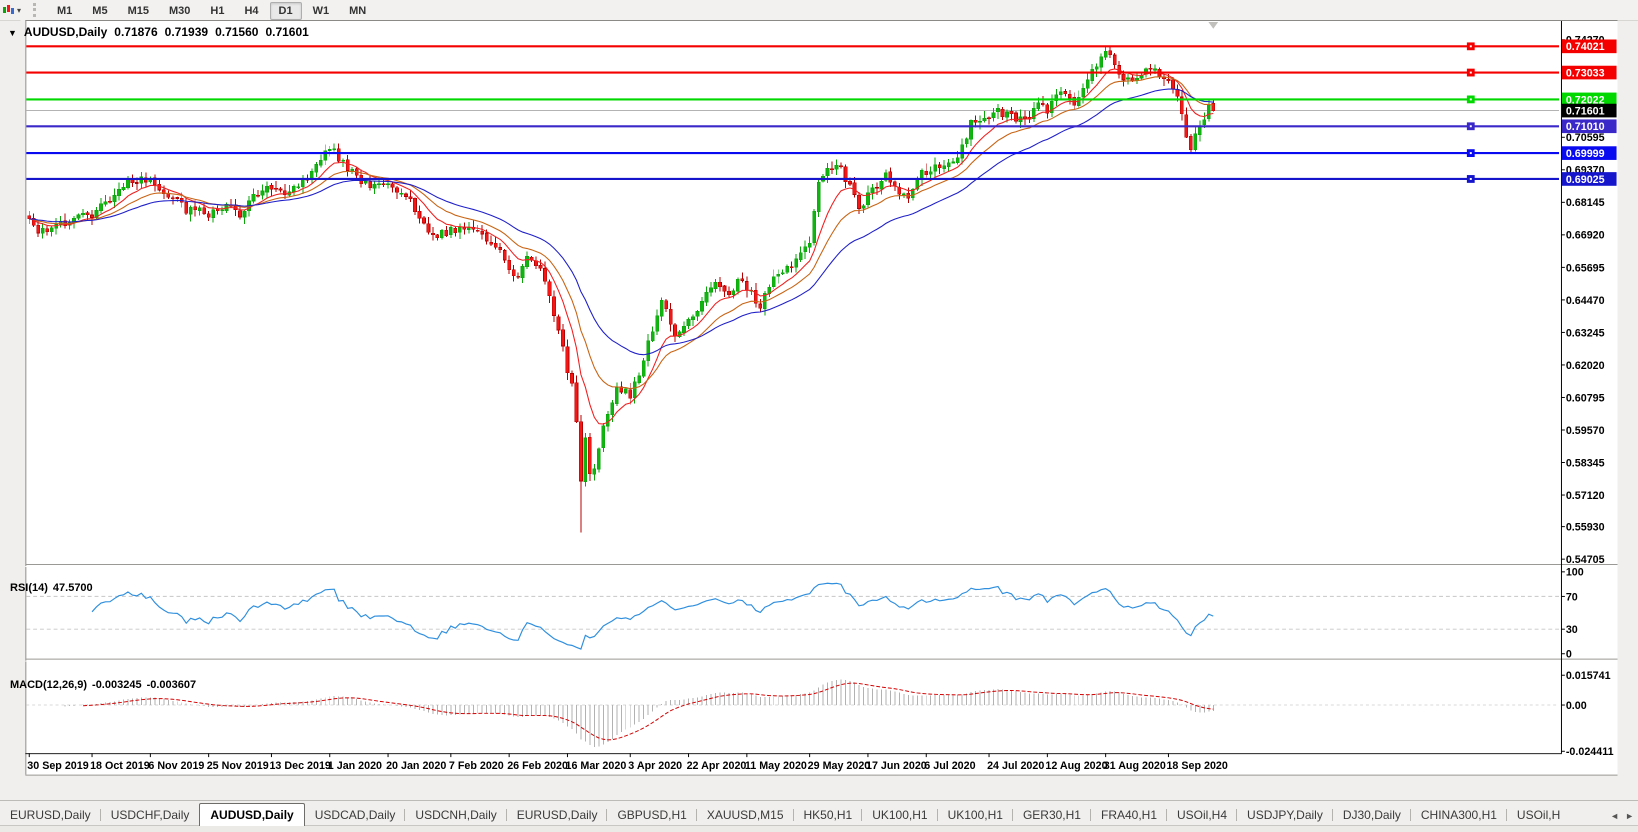 Image resolution: width=1638 pixels, height=832 pixels. Describe the element at coordinates (217, 11) in the screenshot. I see `timeframe-button-h1: H1` at that location.